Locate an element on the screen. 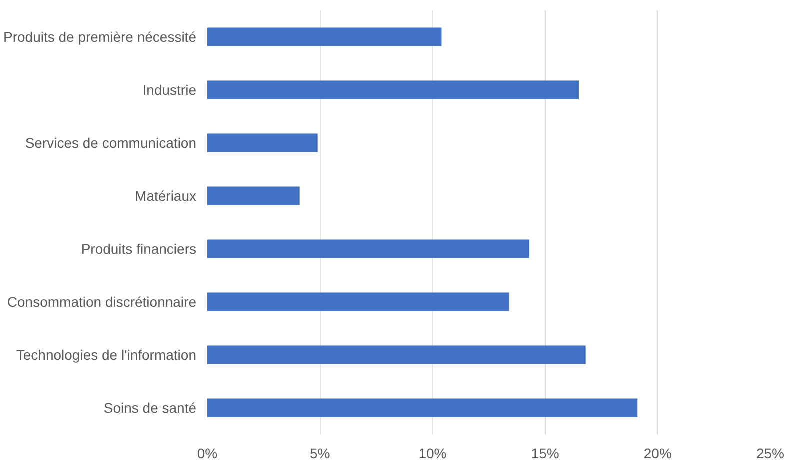  y-tick-label: Produits de première nécessité is located at coordinates (100, 37).